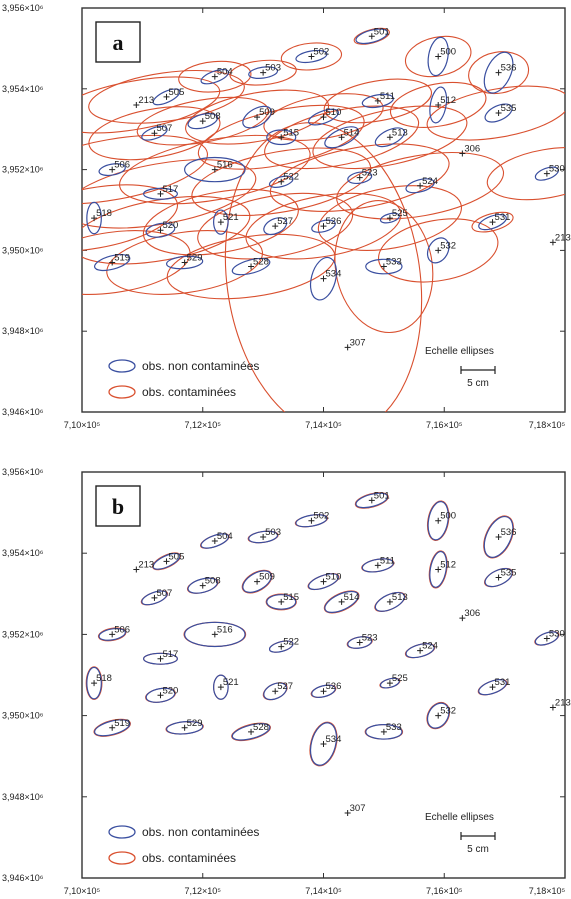  Describe the element at coordinates (23, 250) in the screenshot. I see `y-tick-label: 3,950×10⁶` at that location.